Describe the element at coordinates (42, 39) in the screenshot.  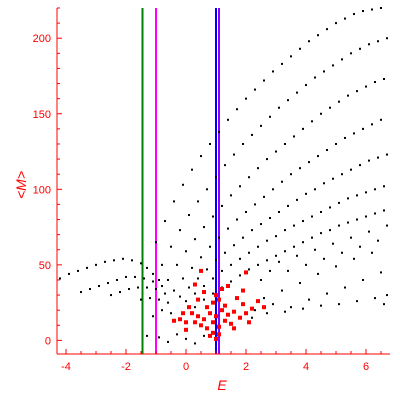
I see `y-tick-label: 200` at that location.